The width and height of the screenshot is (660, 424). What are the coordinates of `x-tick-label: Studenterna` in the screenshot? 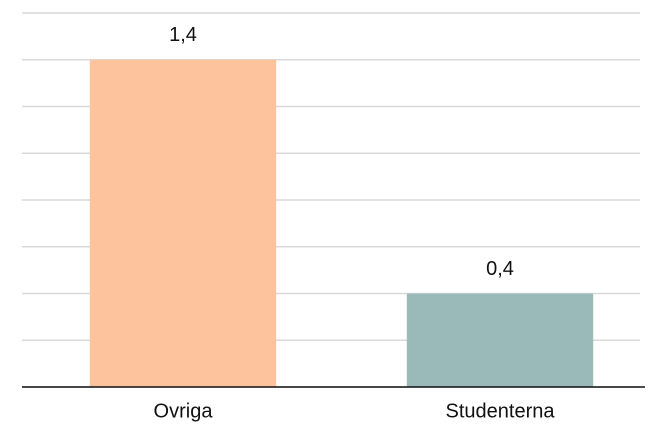 It's located at (501, 411).